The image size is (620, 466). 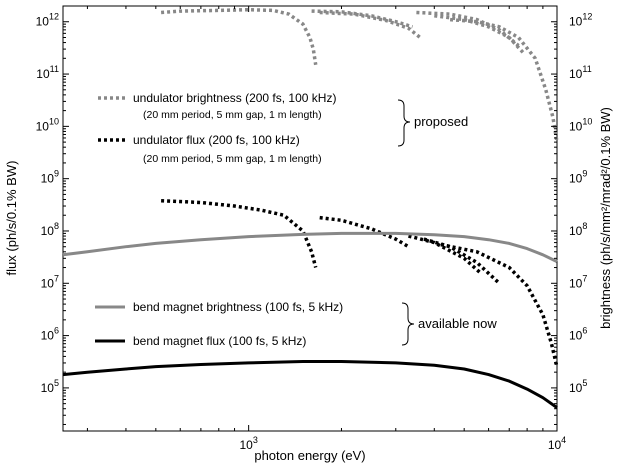 What do you see at coordinates (580, 72) in the screenshot?
I see `y-tick-label-right: 10¹¹` at bounding box center [580, 72].